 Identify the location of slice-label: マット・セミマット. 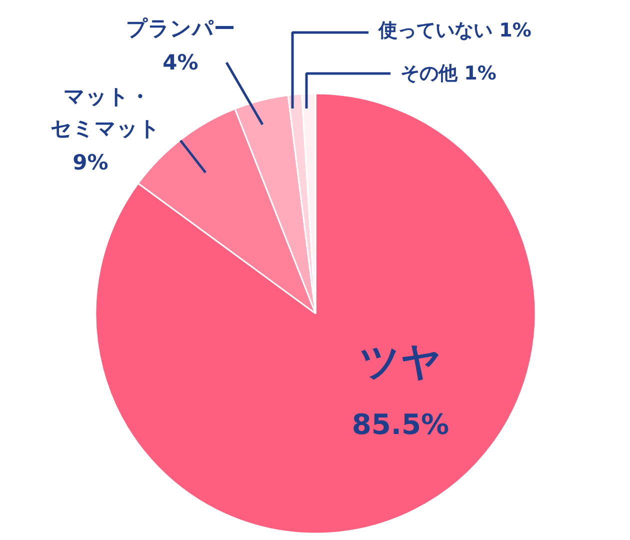
(105, 112).